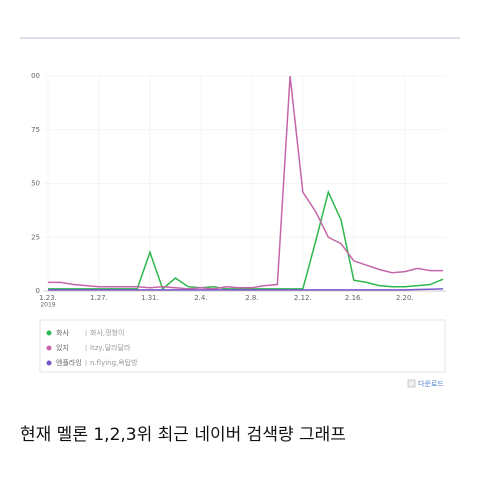 This screenshot has width=480, height=488. I want to click on y-tick-label: 75, so click(35, 130).